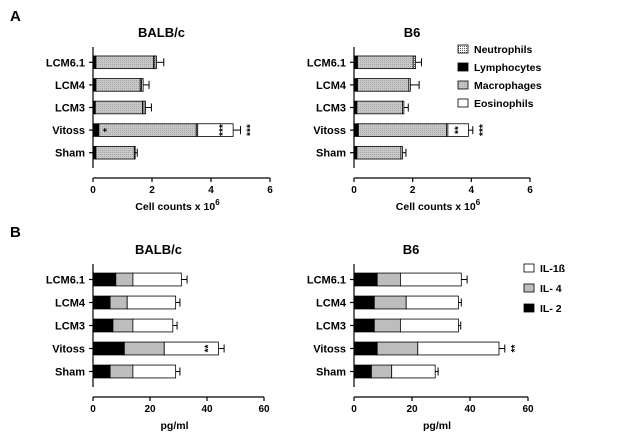 This screenshot has height=439, width=621. Describe the element at coordinates (362, 371) in the screenshot. I see `bar-il-2-sham` at that location.